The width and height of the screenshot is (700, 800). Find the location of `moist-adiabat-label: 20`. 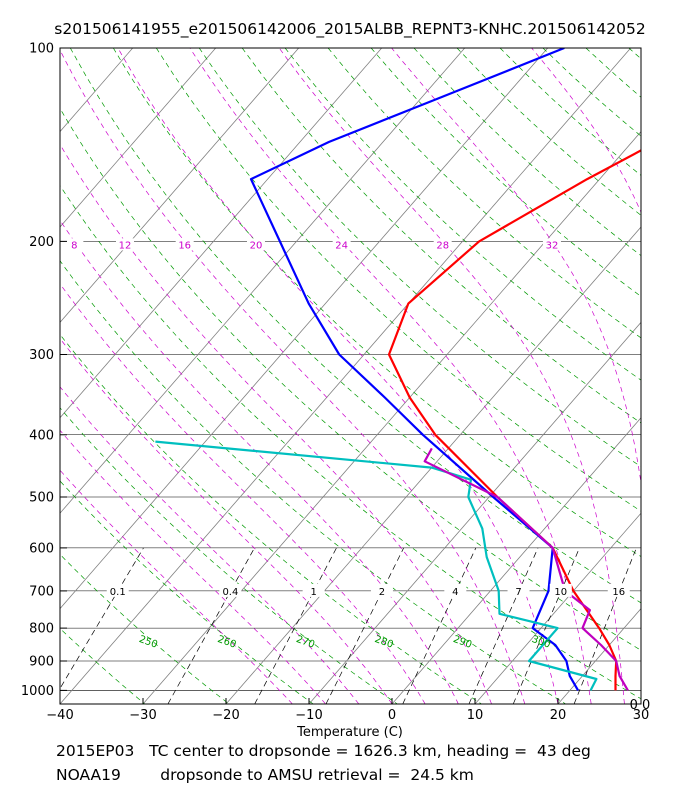

moist-adiabat-label: 20 is located at coordinates (256, 245).